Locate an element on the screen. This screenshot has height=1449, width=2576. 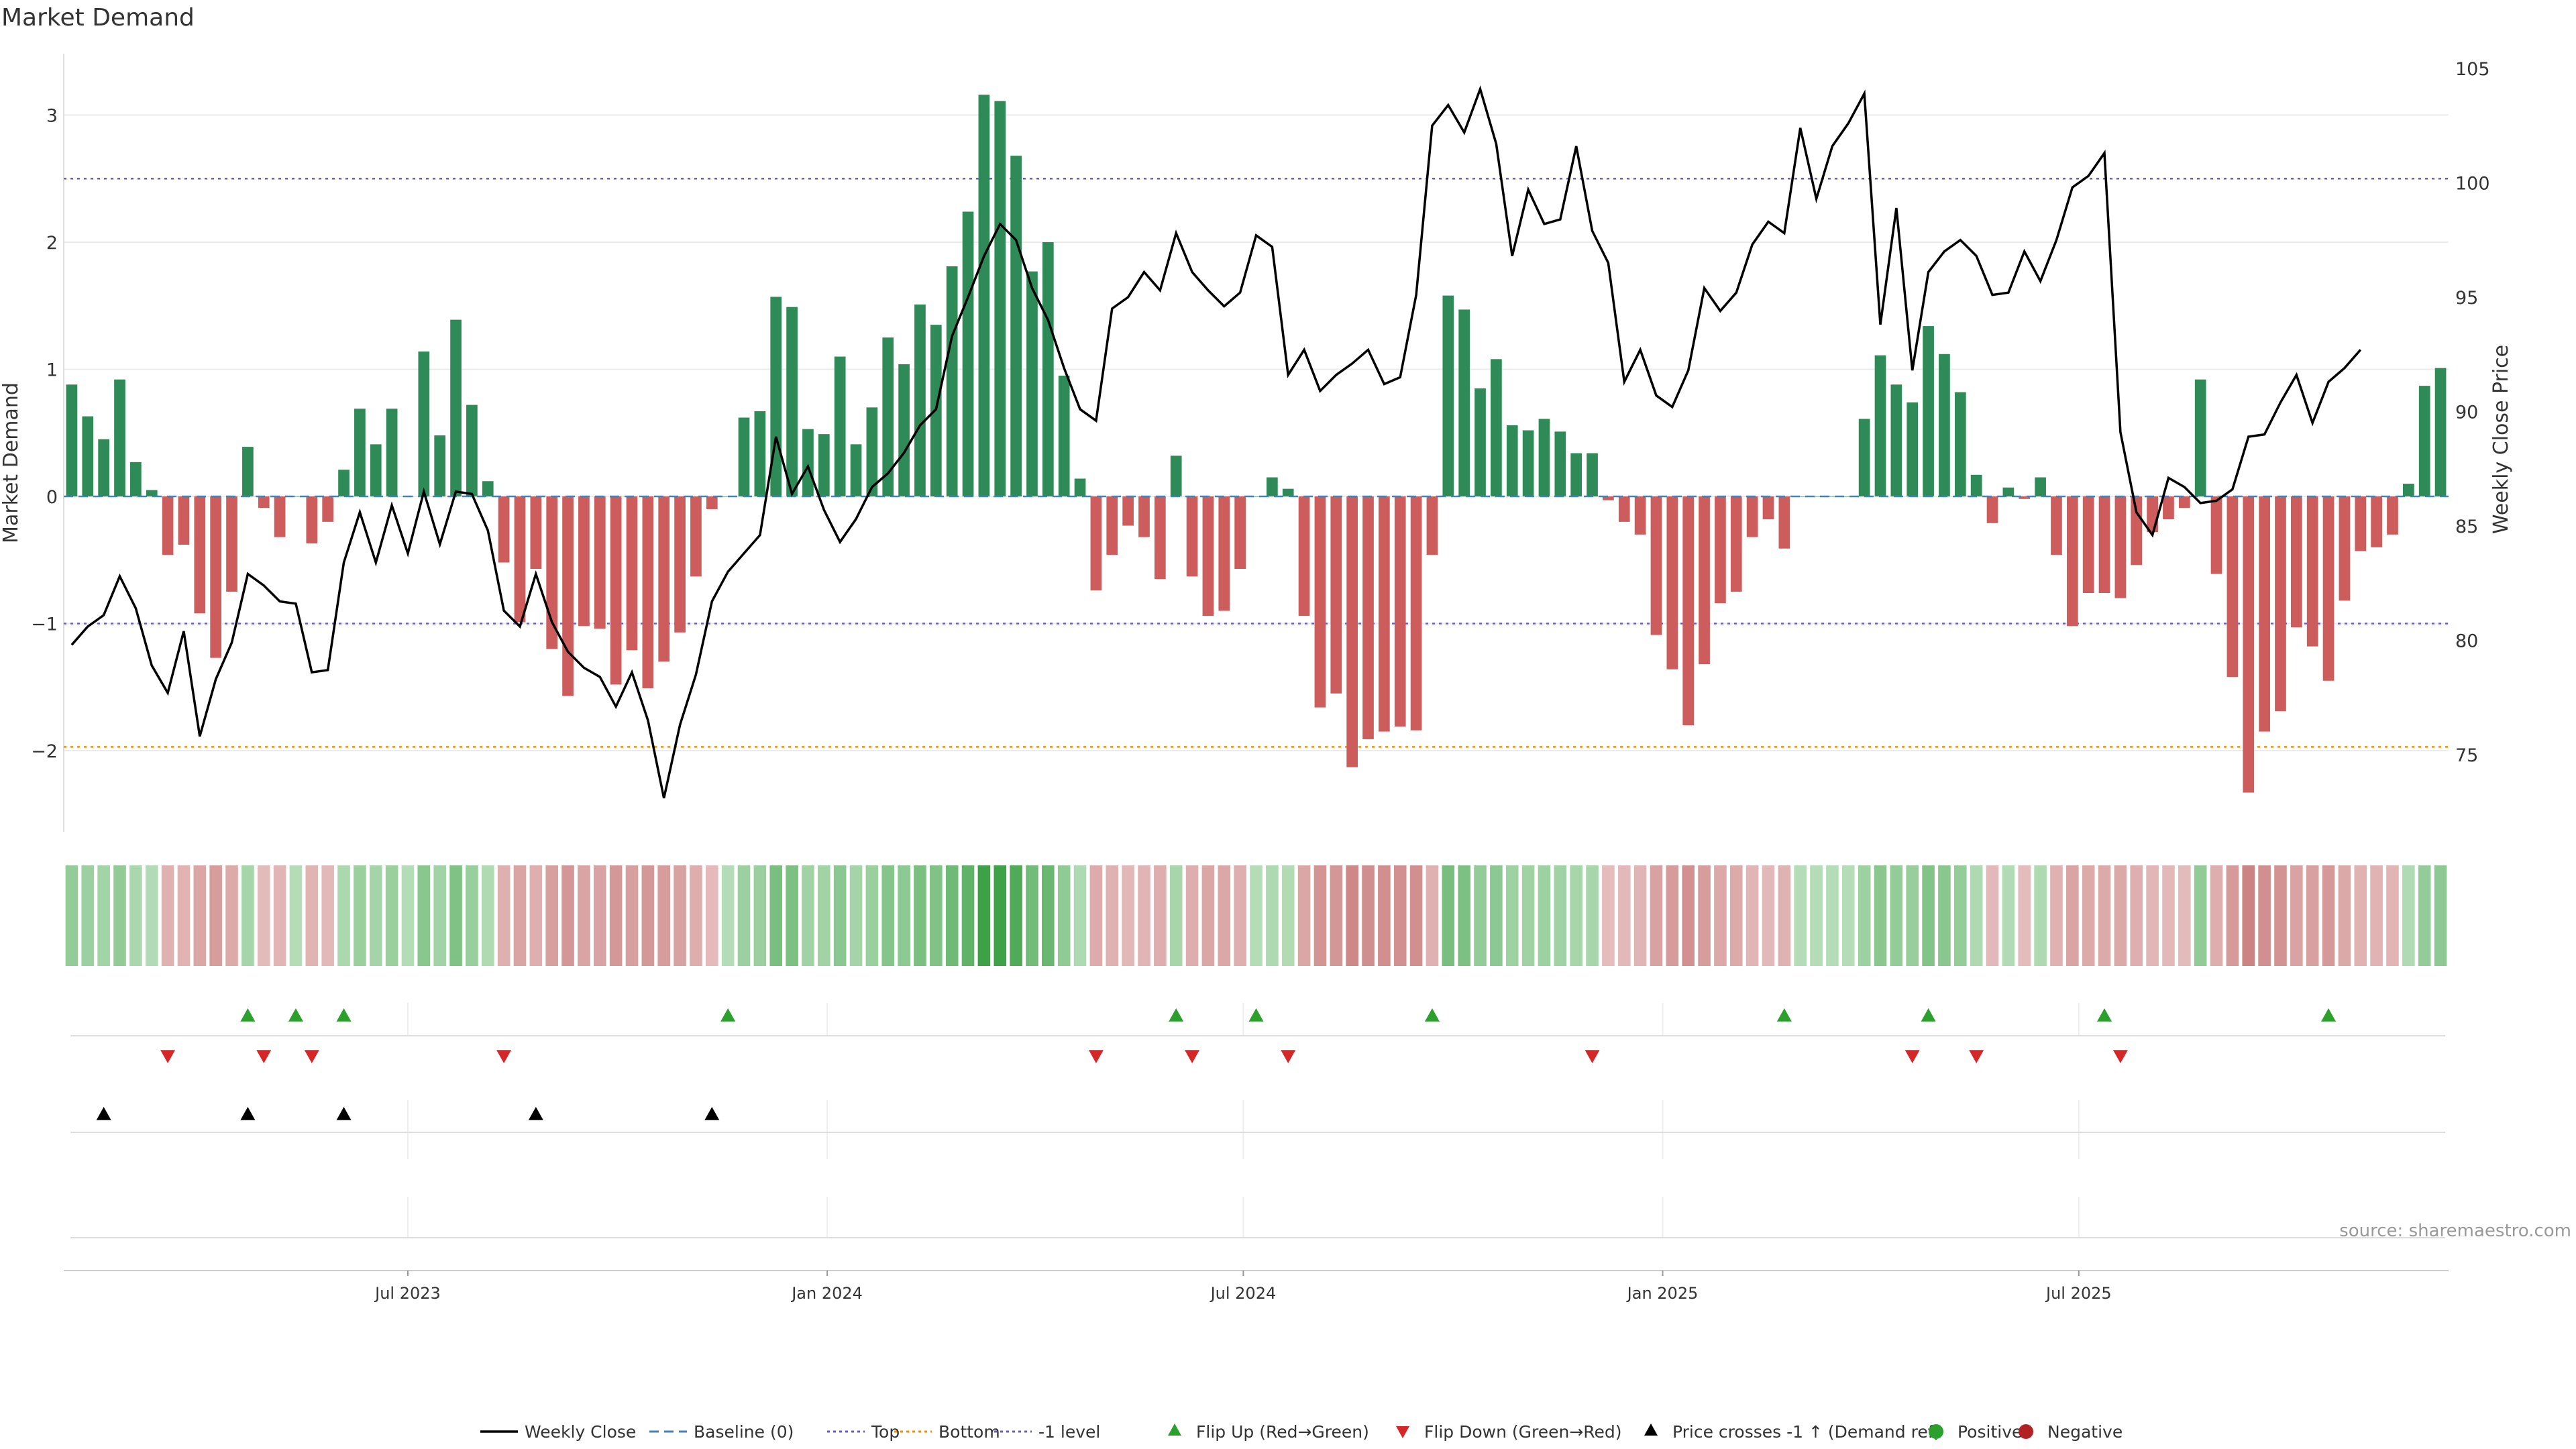
right-axis-label: Weekly Close Price is located at coordinates (2501, 439).